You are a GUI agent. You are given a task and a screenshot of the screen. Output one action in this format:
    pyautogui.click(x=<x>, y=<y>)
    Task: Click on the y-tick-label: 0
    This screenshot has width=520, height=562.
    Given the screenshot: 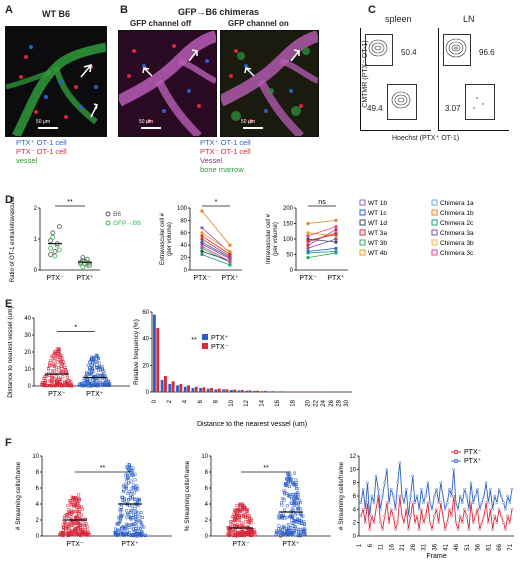 What is the action you would take?
    pyautogui.click(x=207, y=537)
    